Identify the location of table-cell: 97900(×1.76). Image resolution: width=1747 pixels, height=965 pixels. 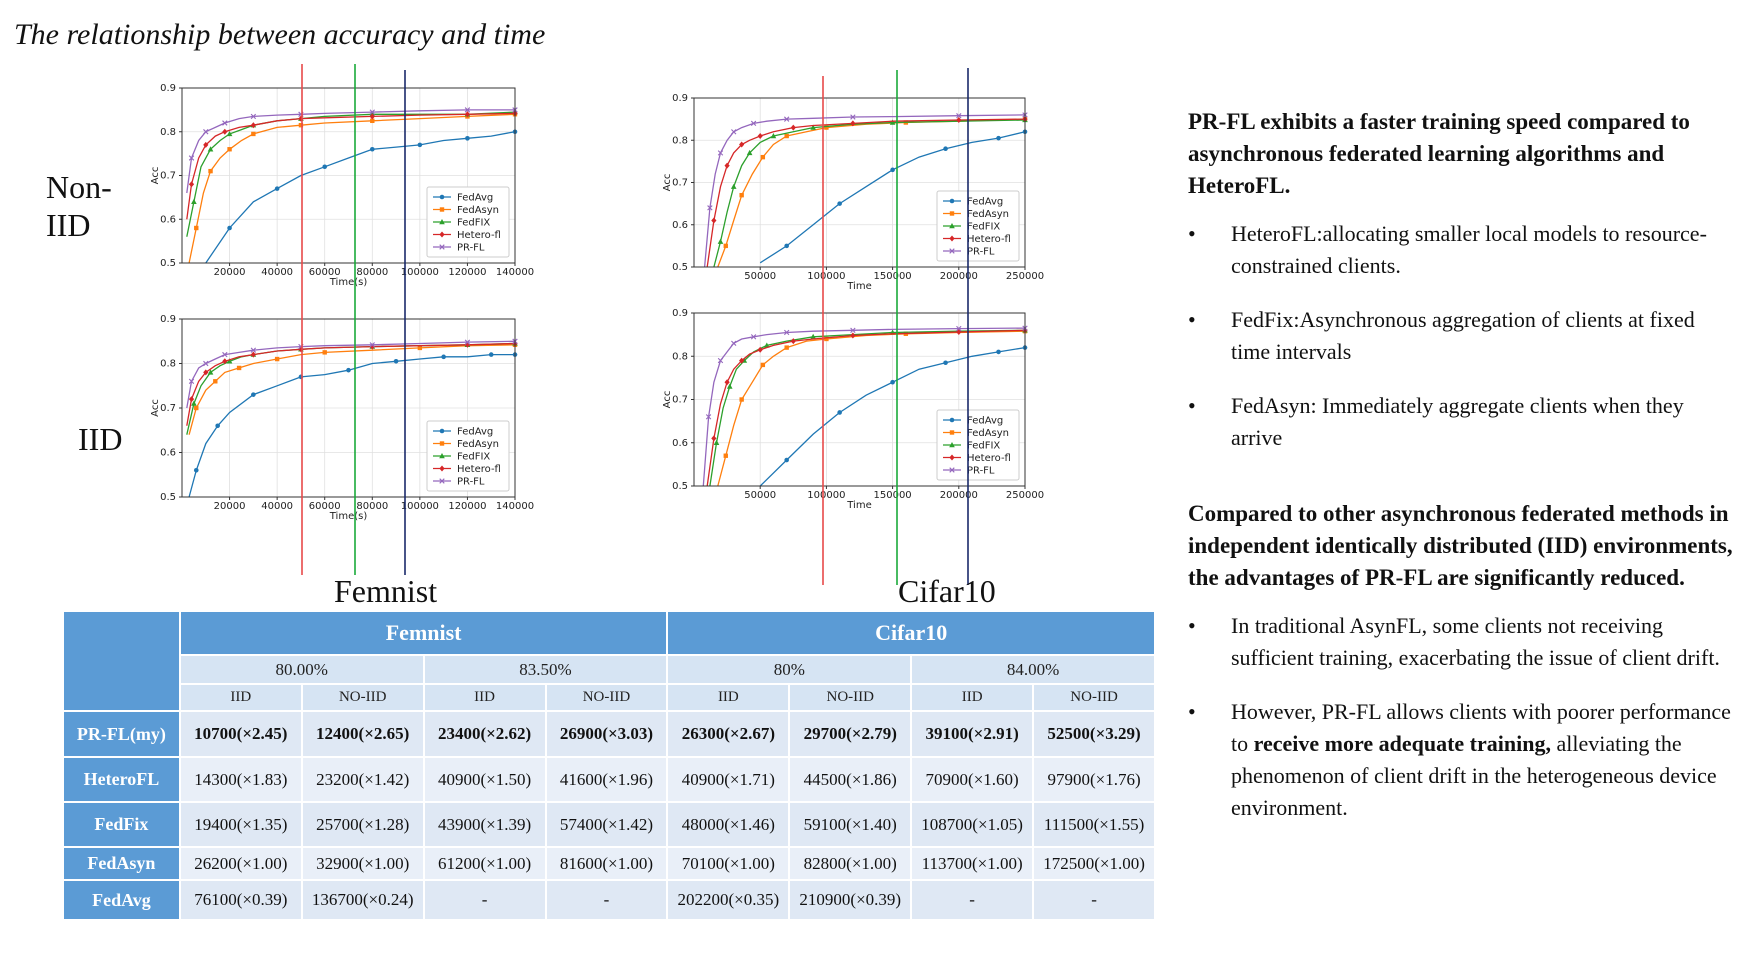
(1094, 779).